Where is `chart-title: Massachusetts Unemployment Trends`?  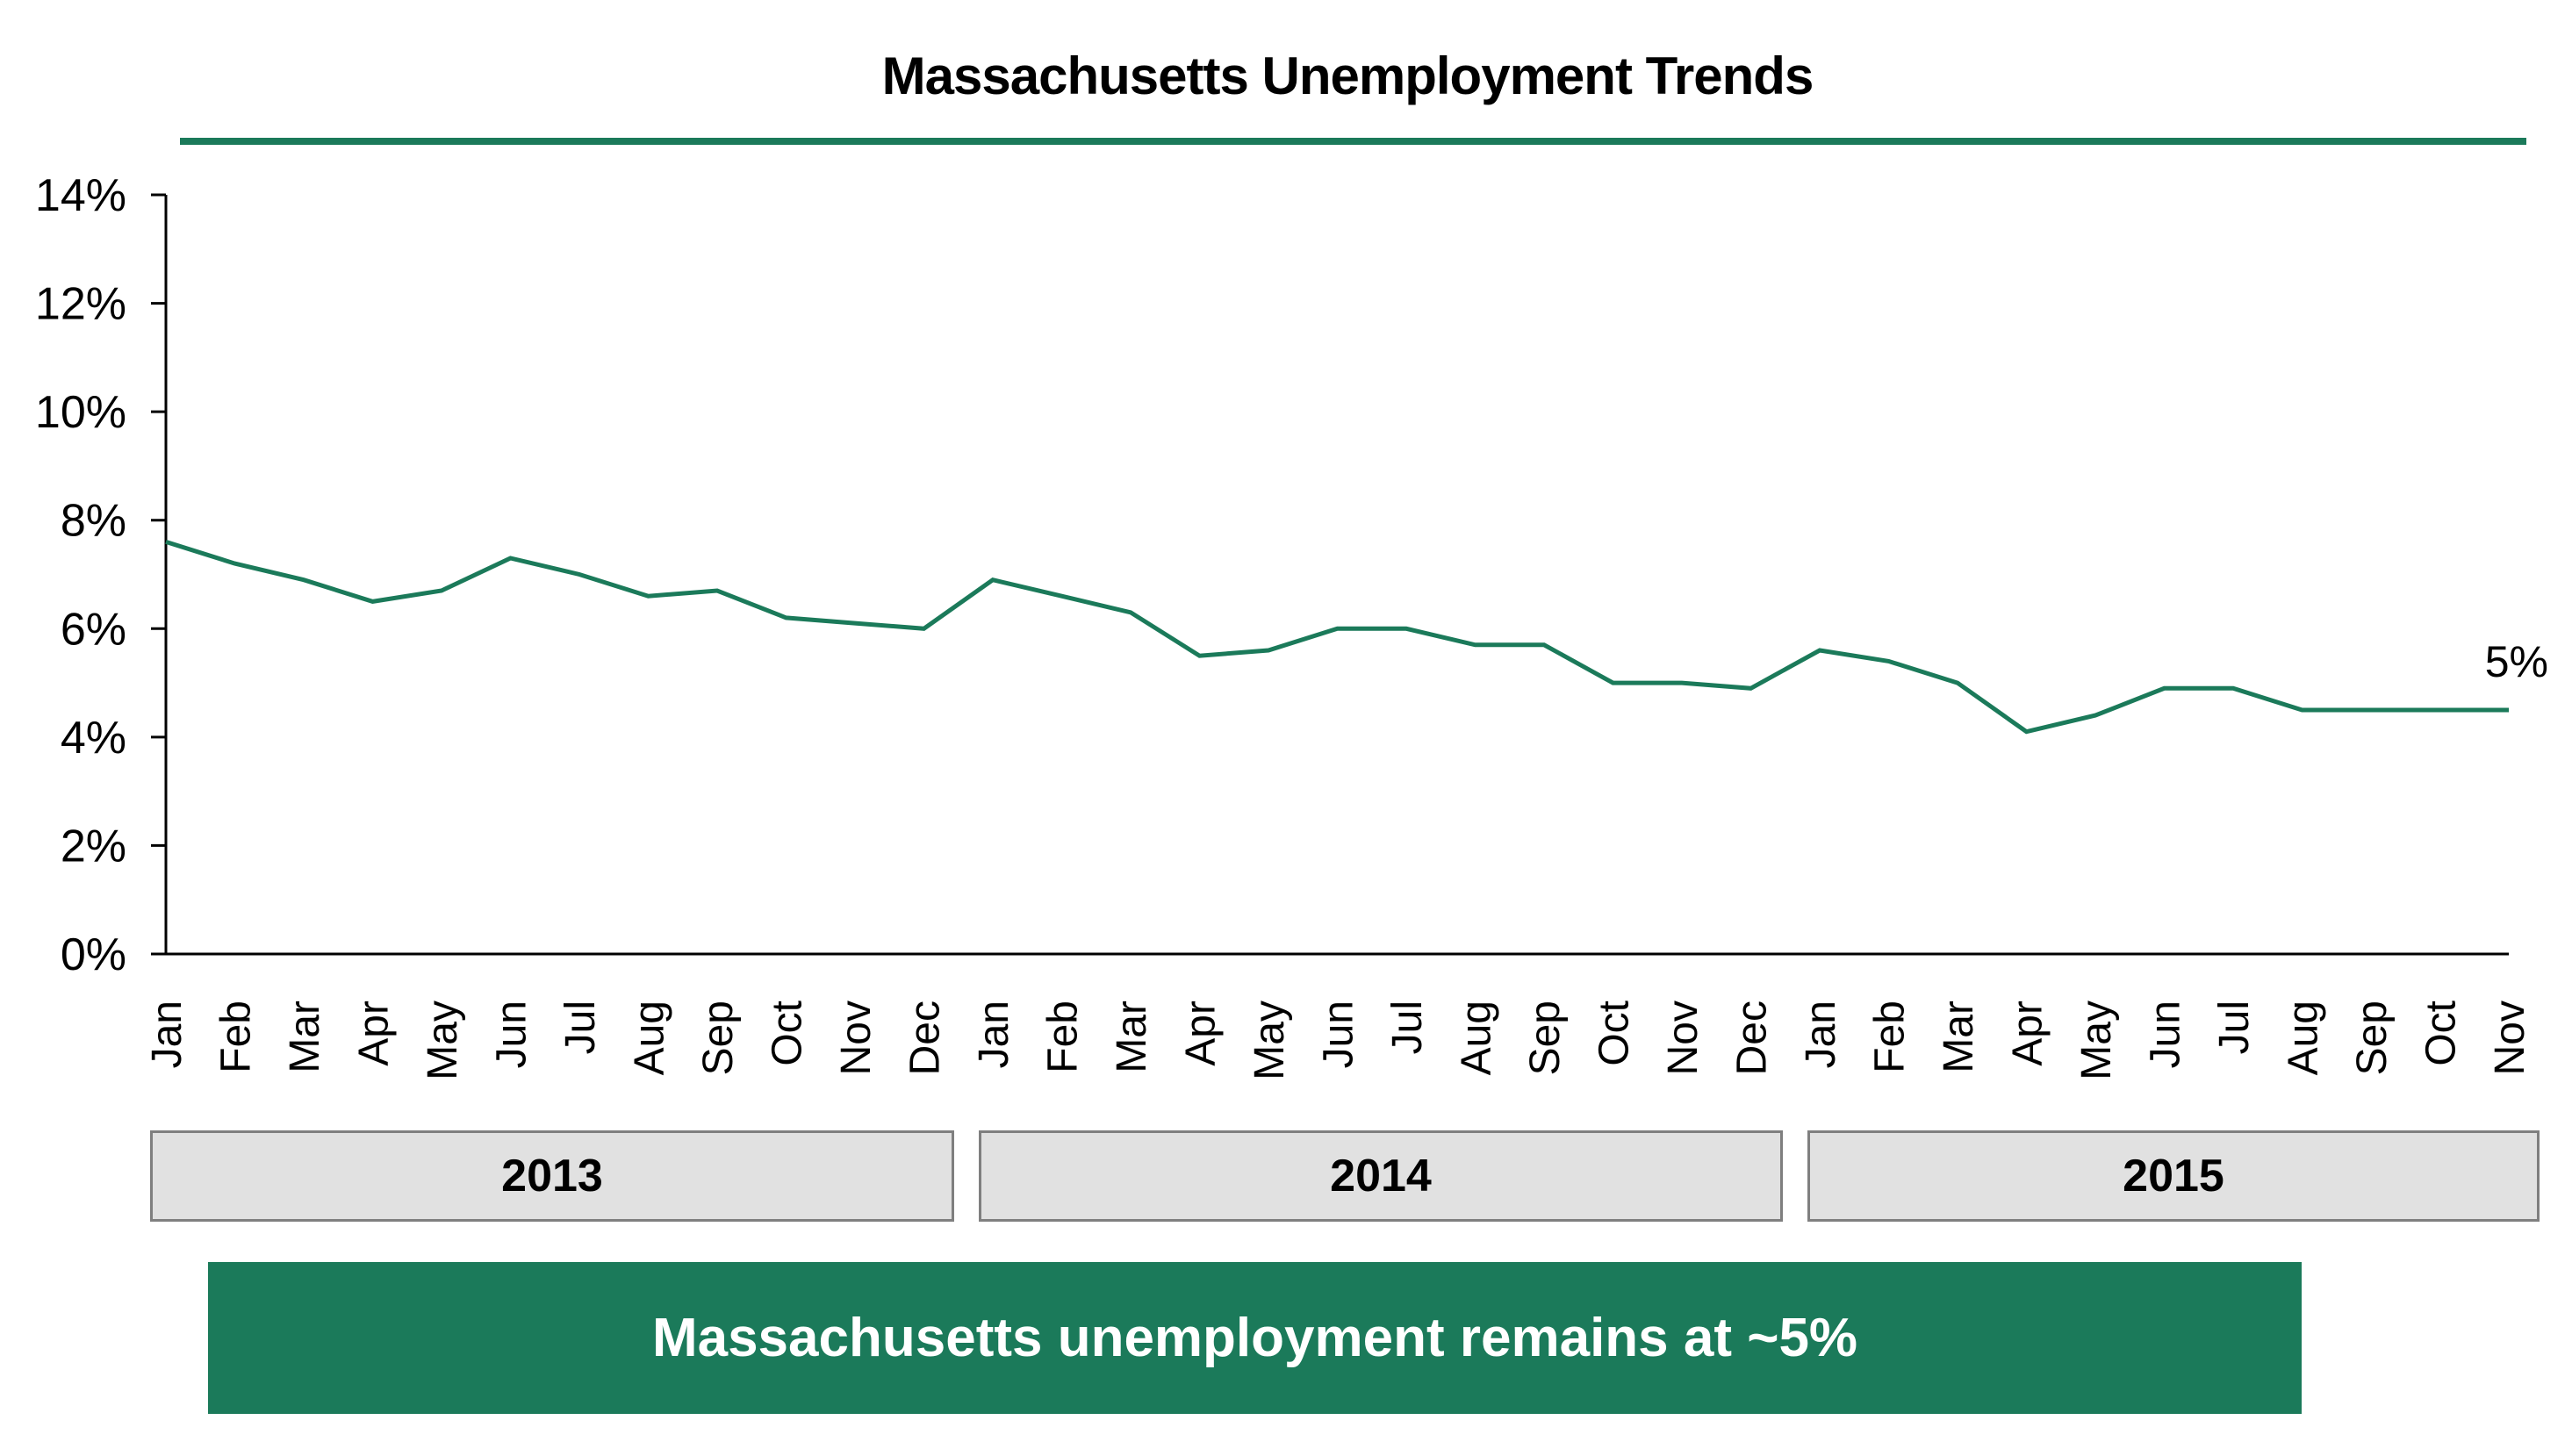
chart-title: Massachusetts Unemployment Trends is located at coordinates (1347, 76).